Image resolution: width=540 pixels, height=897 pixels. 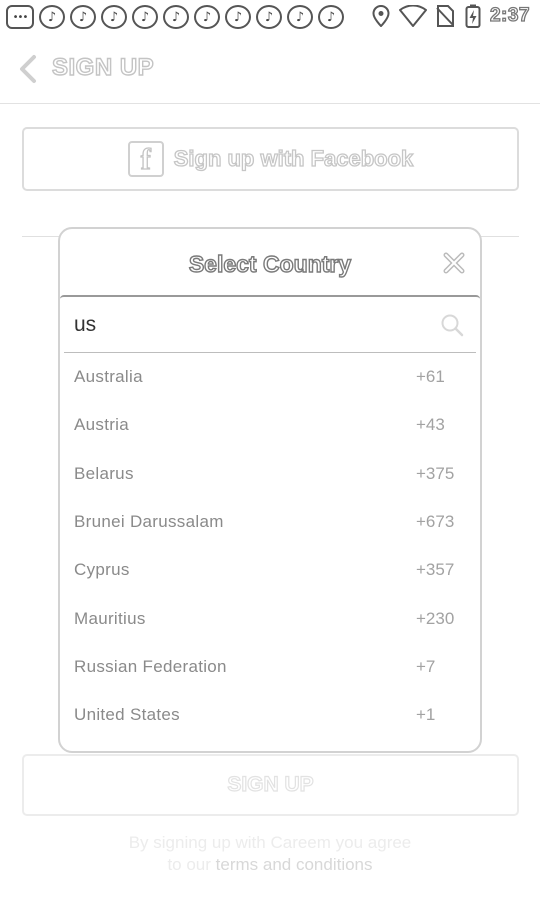 I want to click on clock: 2:37, so click(x=509, y=15).